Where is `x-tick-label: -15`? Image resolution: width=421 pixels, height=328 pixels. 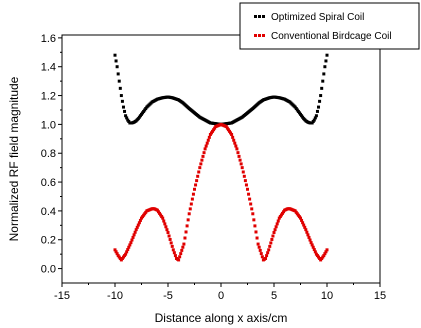
x-tick-label: -15 is located at coordinates (62, 296).